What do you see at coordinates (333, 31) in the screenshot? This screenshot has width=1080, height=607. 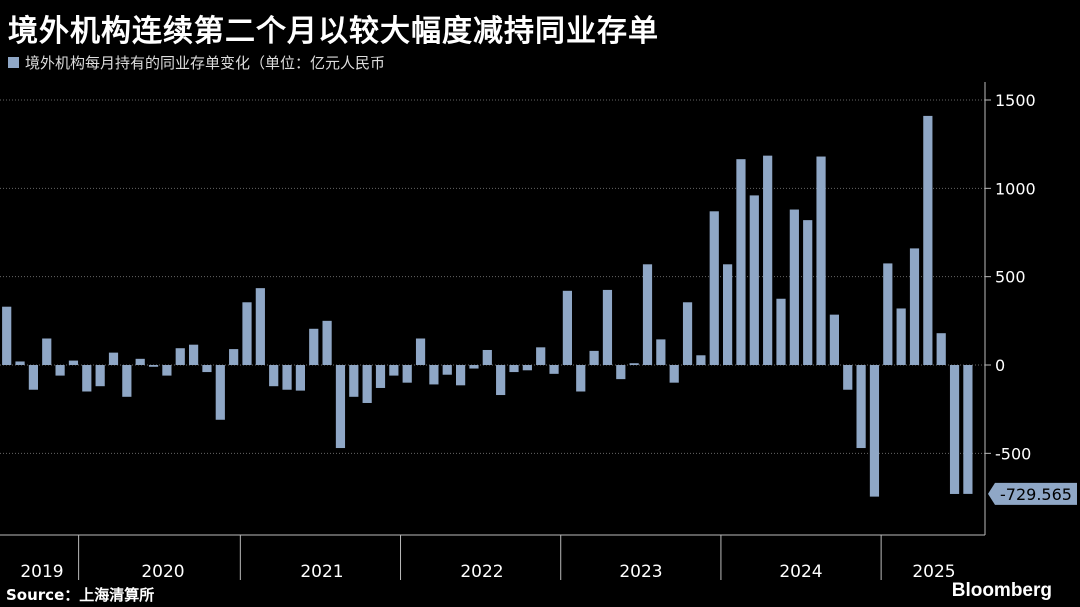 I see `chart-title: 境外机构连续第二个月以较大幅度减持同业存单` at bounding box center [333, 31].